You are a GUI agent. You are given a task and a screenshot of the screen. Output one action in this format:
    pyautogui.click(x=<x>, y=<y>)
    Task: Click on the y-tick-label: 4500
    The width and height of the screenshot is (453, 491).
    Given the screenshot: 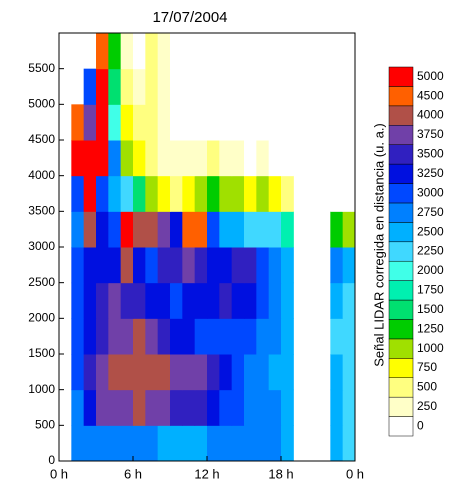 What is the action you would take?
    pyautogui.click(x=41, y=139)
    